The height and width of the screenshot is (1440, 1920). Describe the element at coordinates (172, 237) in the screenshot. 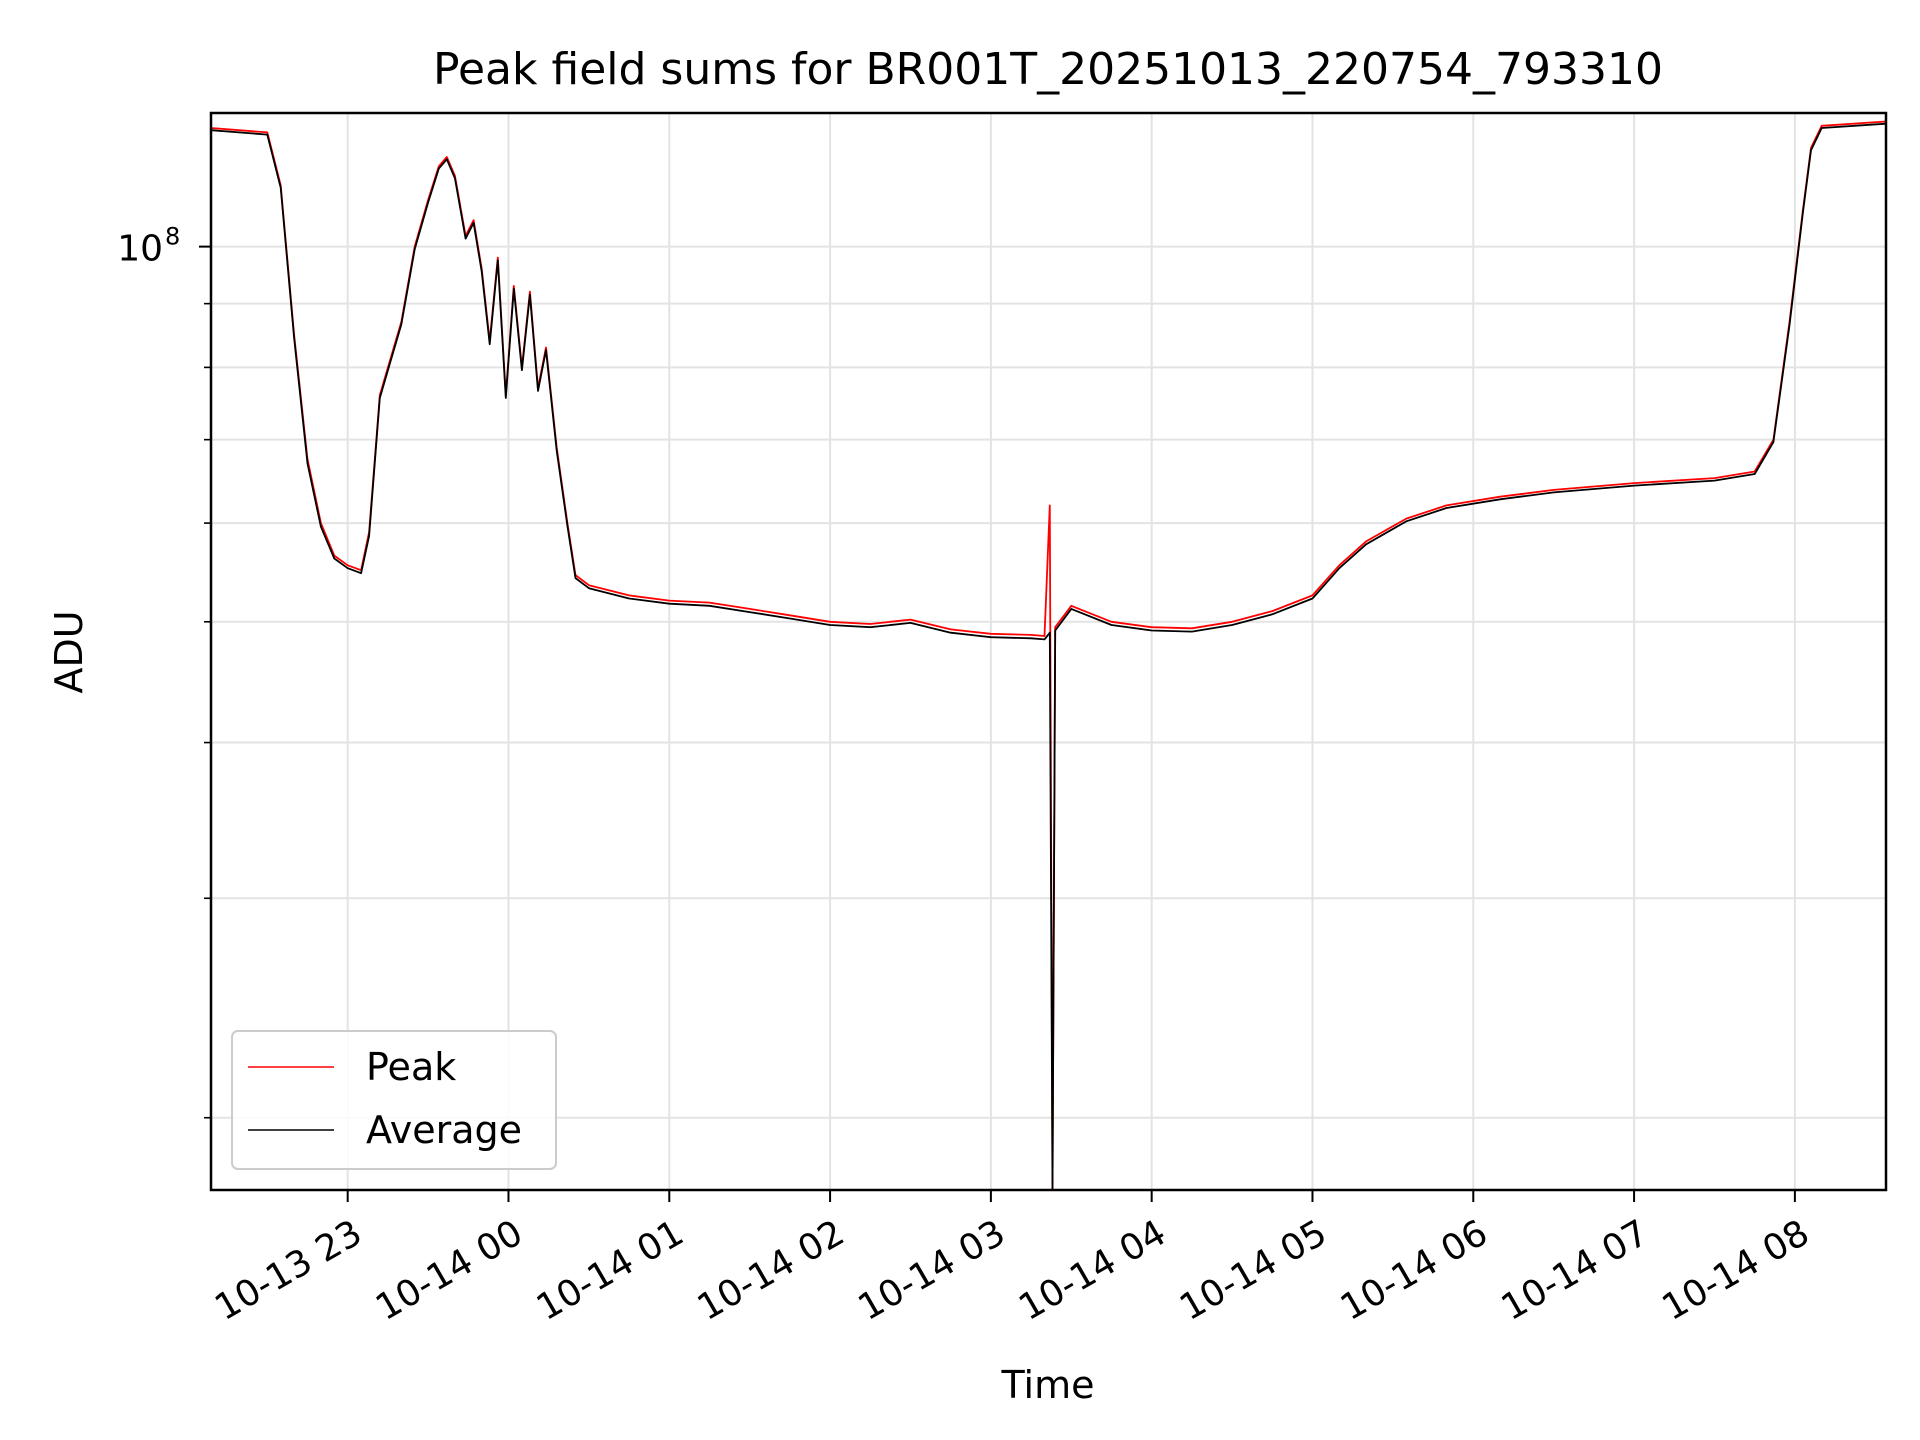

I see `y-tick-label-exponent: 8` at that location.